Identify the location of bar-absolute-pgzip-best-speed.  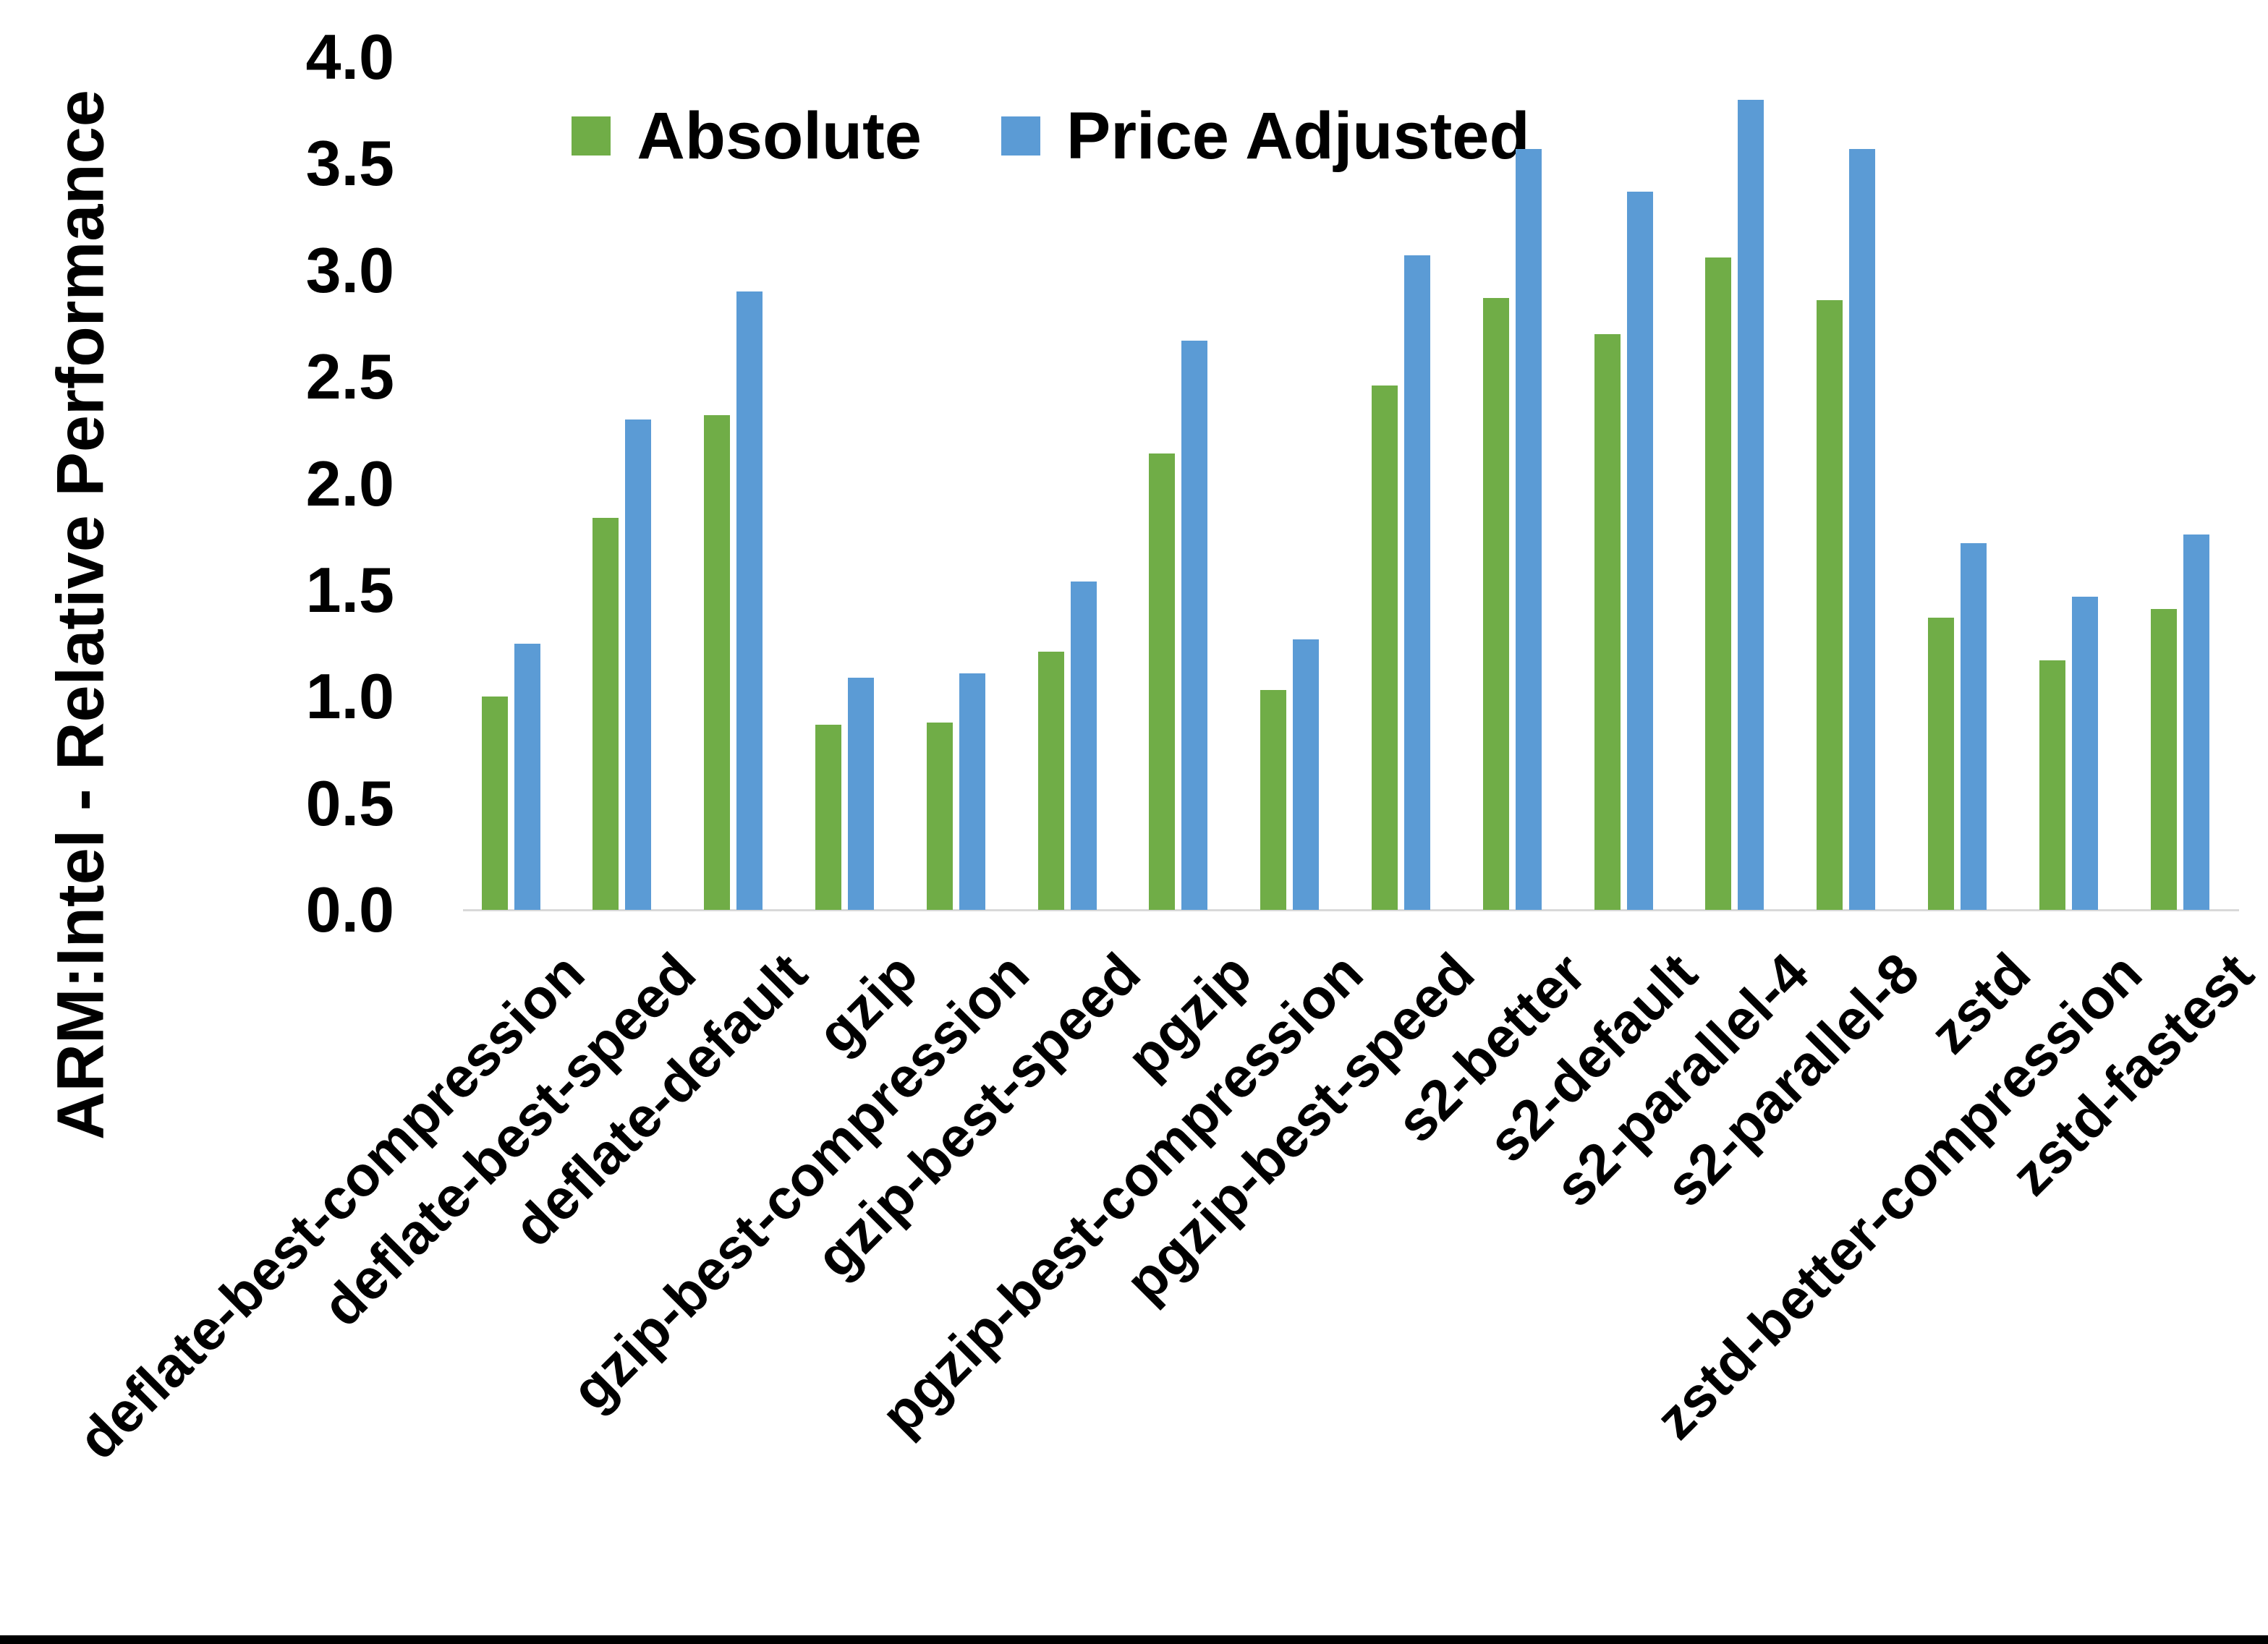
(1384, 648).